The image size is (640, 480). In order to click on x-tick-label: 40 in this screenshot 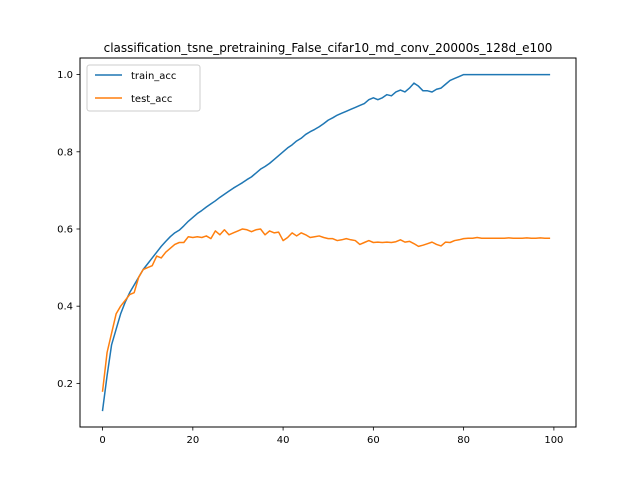, I will do `click(283, 440)`.